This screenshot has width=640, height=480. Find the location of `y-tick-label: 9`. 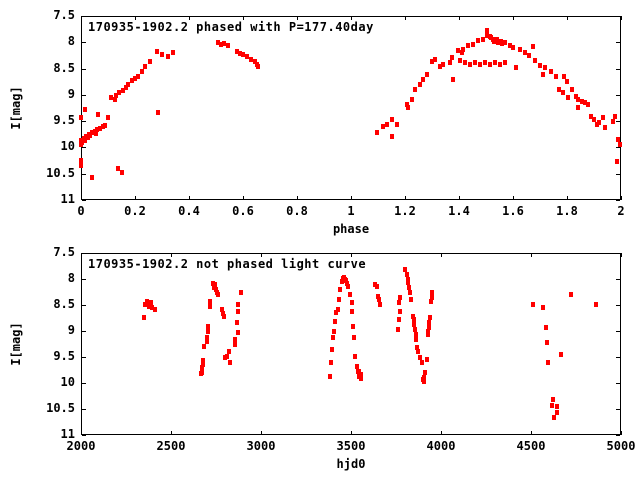

y-tick-label: 9 is located at coordinates (71, 94).